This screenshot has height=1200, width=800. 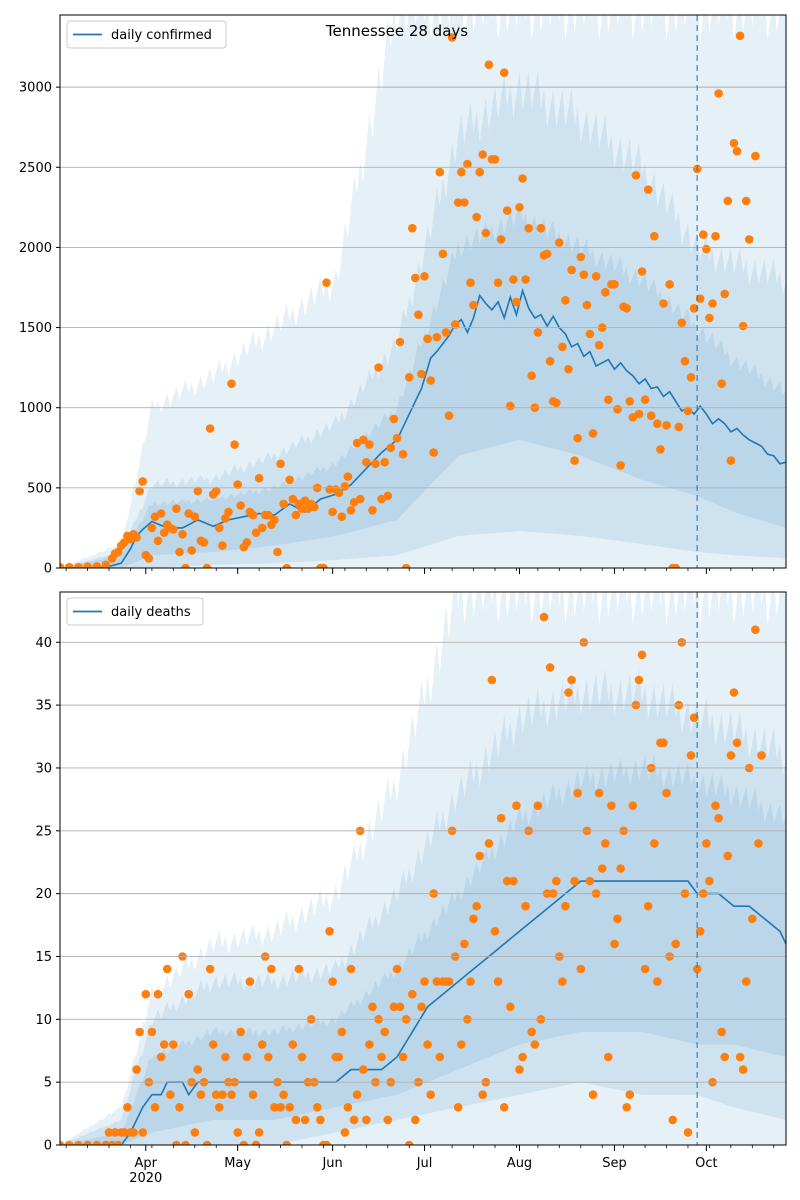 I want to click on y-tick-label: 0, so click(x=48, y=1146).